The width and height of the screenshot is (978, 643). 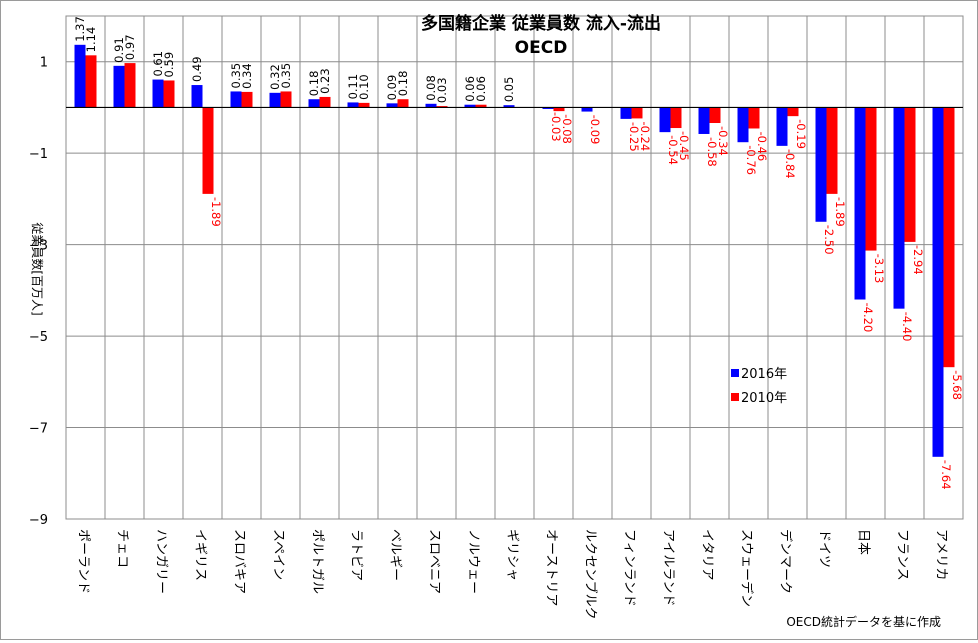 What do you see at coordinates (556, 127) in the screenshot?
I see `data-label: -0.03` at bounding box center [556, 127].